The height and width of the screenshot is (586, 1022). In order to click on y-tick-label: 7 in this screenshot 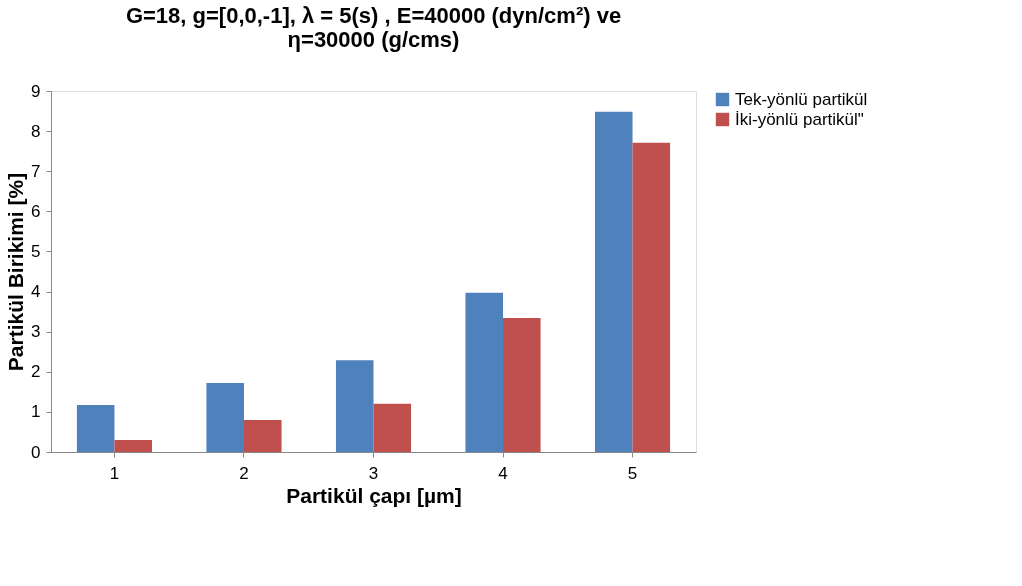, I will do `click(36, 171)`.